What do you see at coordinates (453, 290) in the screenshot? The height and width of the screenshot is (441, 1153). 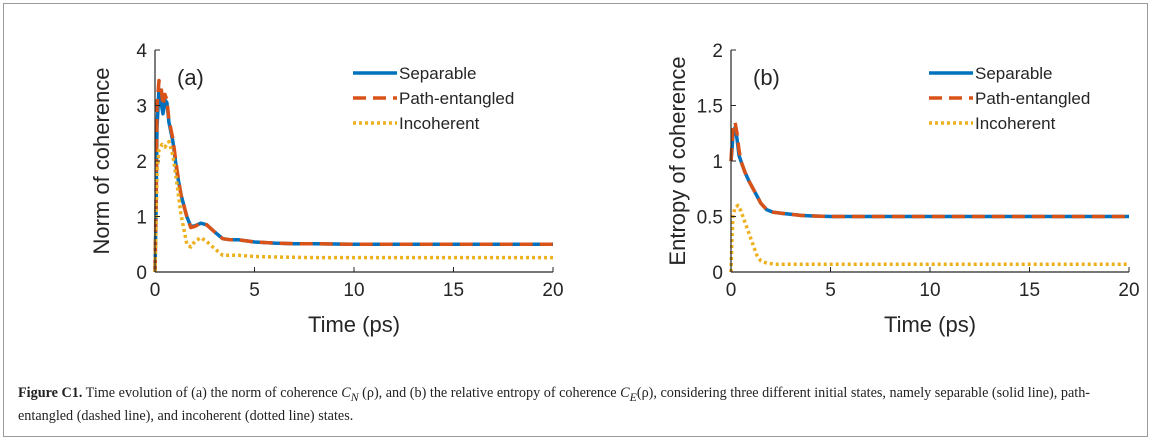 I see `chart-0-x-tick-label-3: 15` at bounding box center [453, 290].